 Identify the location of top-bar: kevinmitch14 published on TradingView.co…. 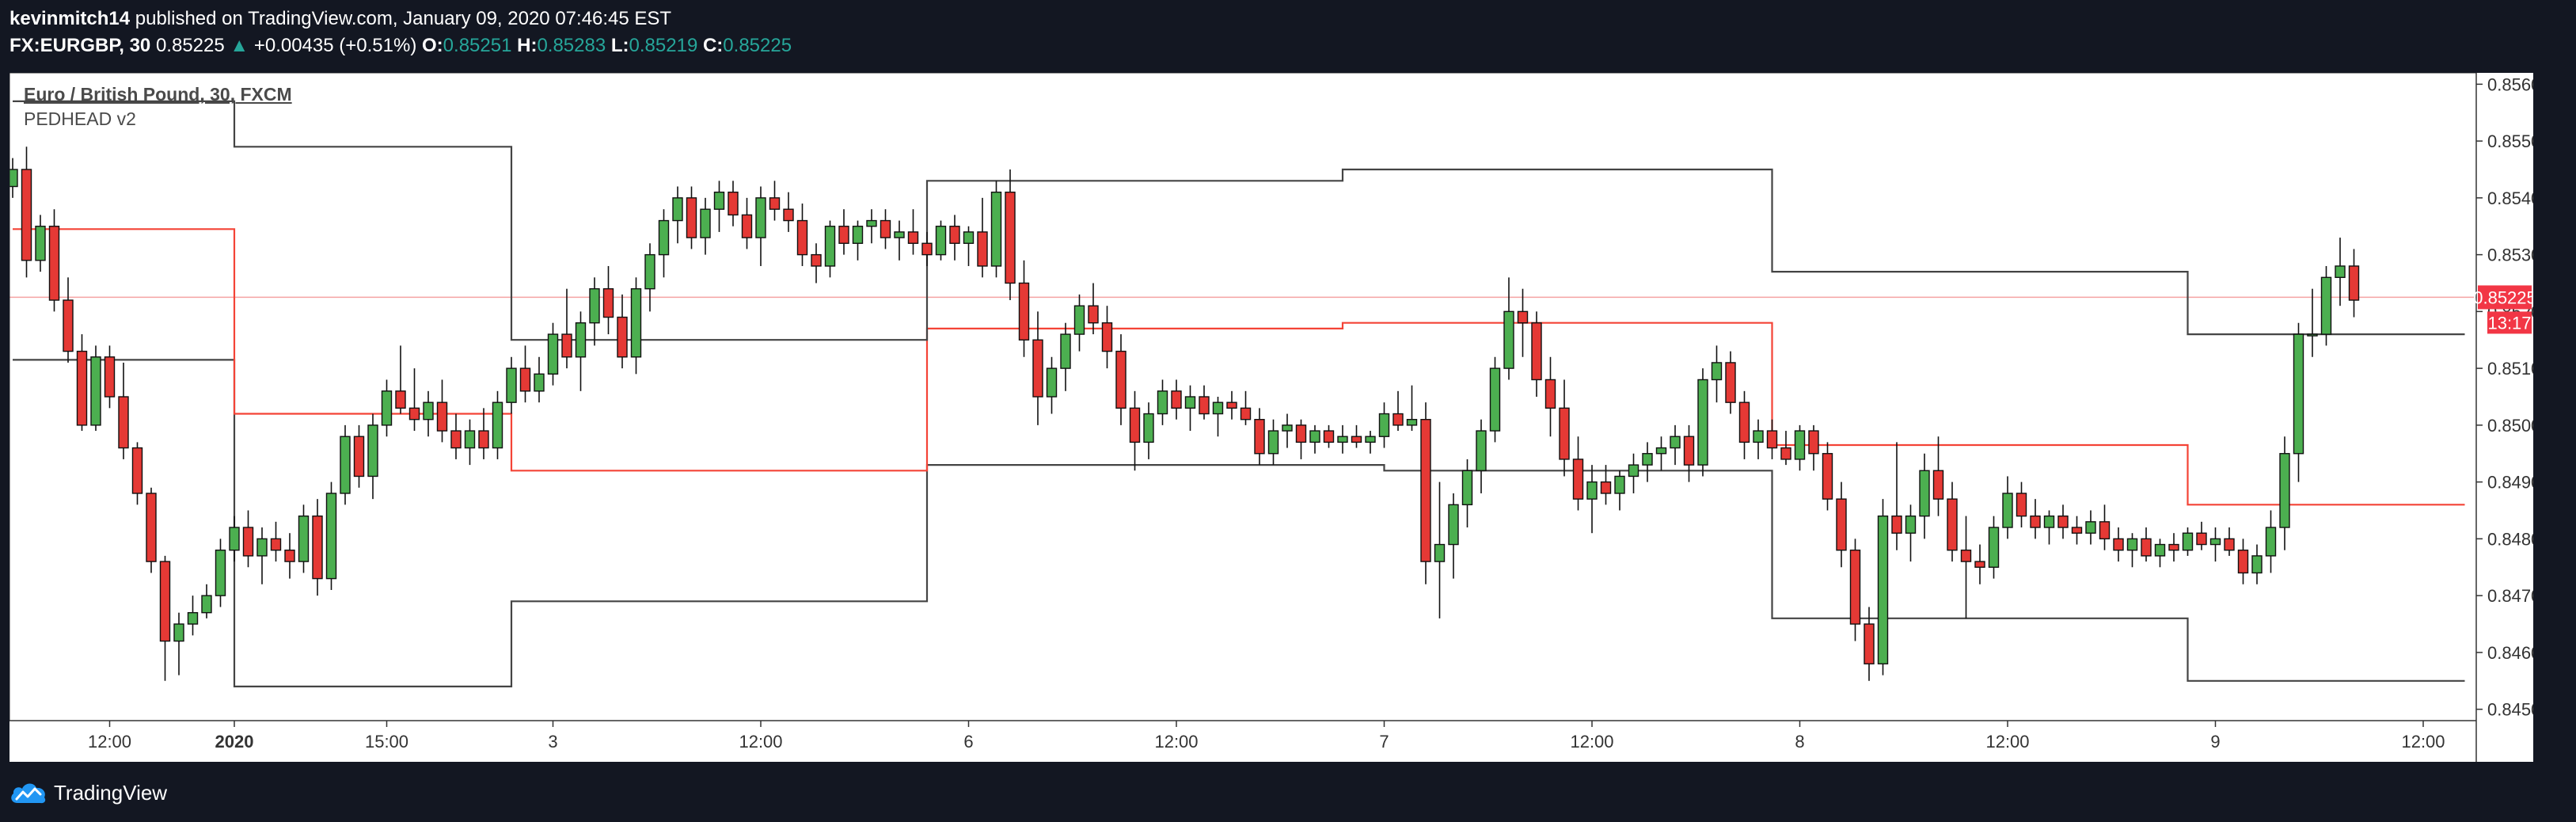
(1288, 36).